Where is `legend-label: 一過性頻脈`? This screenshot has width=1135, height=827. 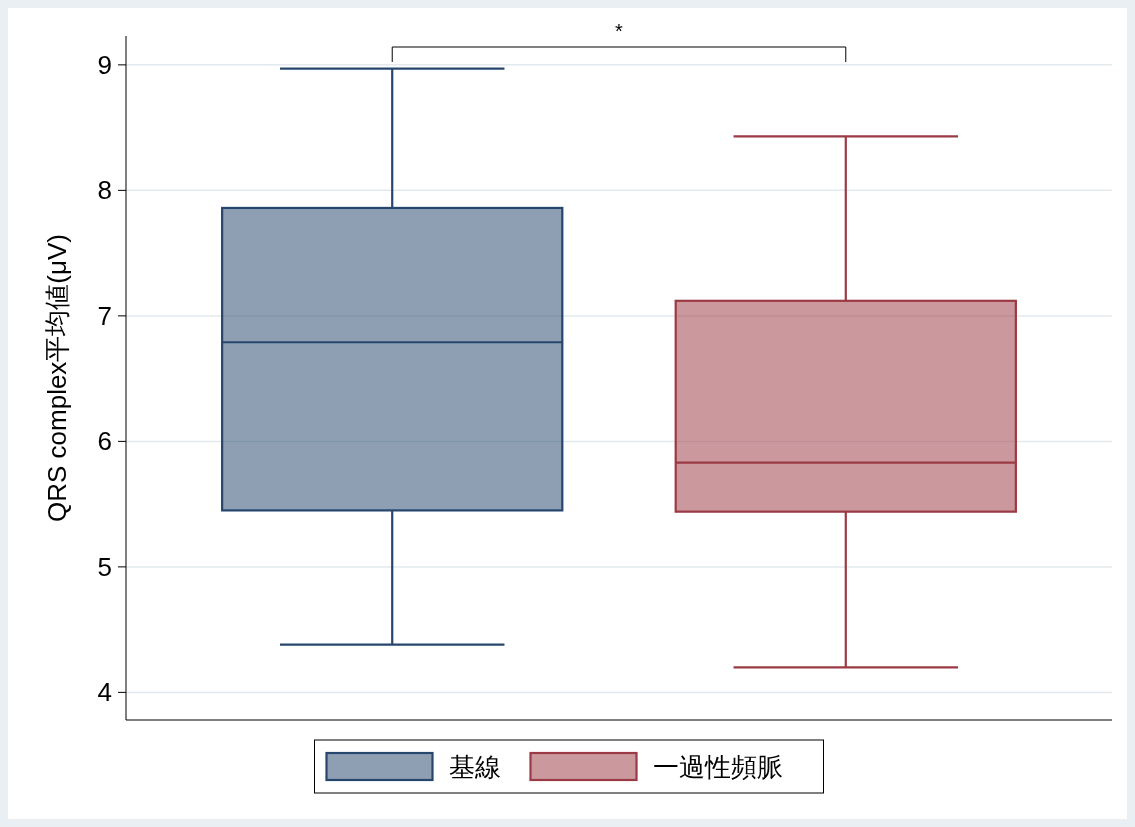
legend-label: 一過性頻脈 is located at coordinates (717, 767).